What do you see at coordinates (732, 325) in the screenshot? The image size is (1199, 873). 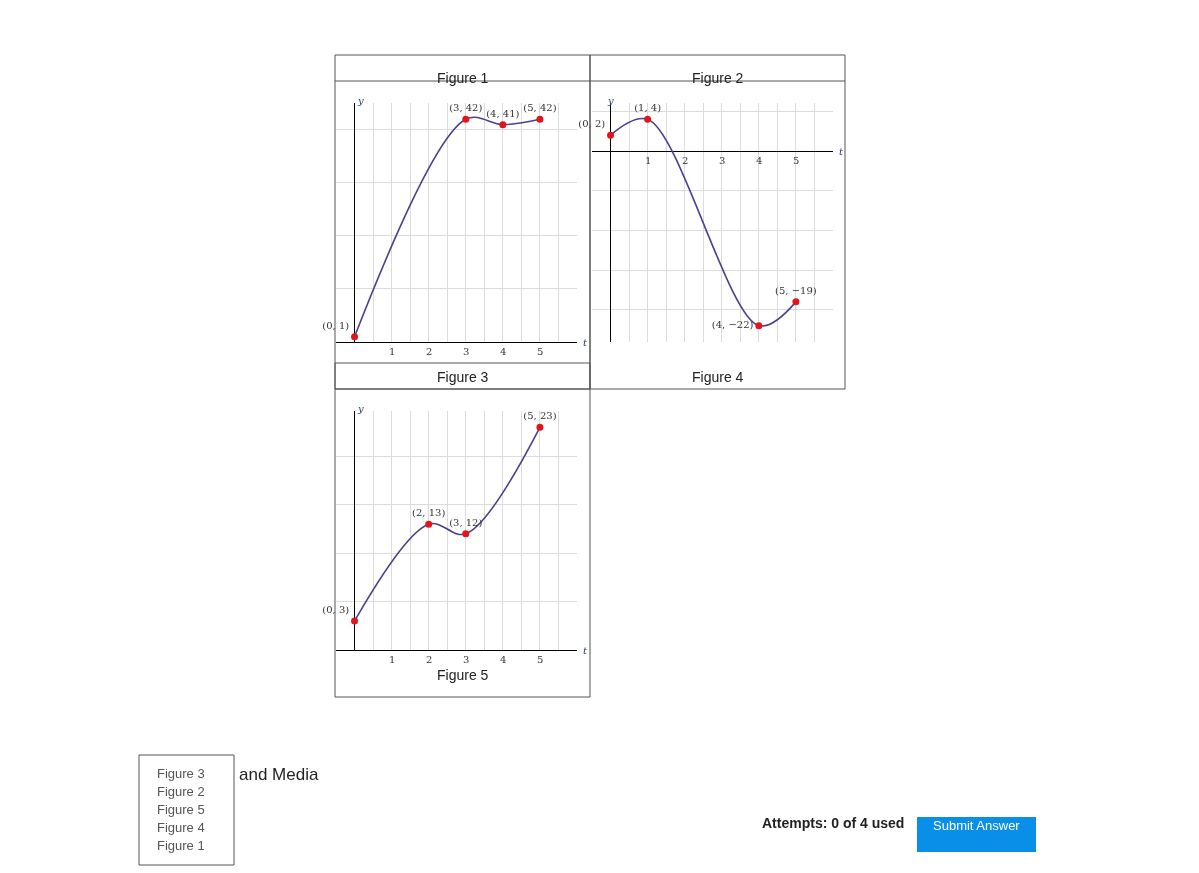 I see `data-label: (4, −22)` at bounding box center [732, 325].